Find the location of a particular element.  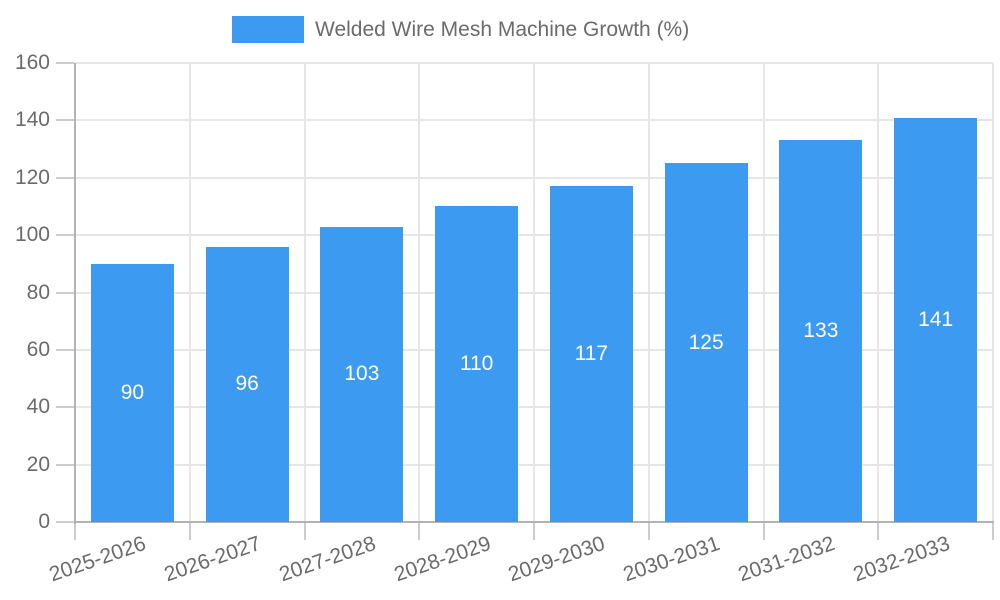

bar: 133 is located at coordinates (821, 331).